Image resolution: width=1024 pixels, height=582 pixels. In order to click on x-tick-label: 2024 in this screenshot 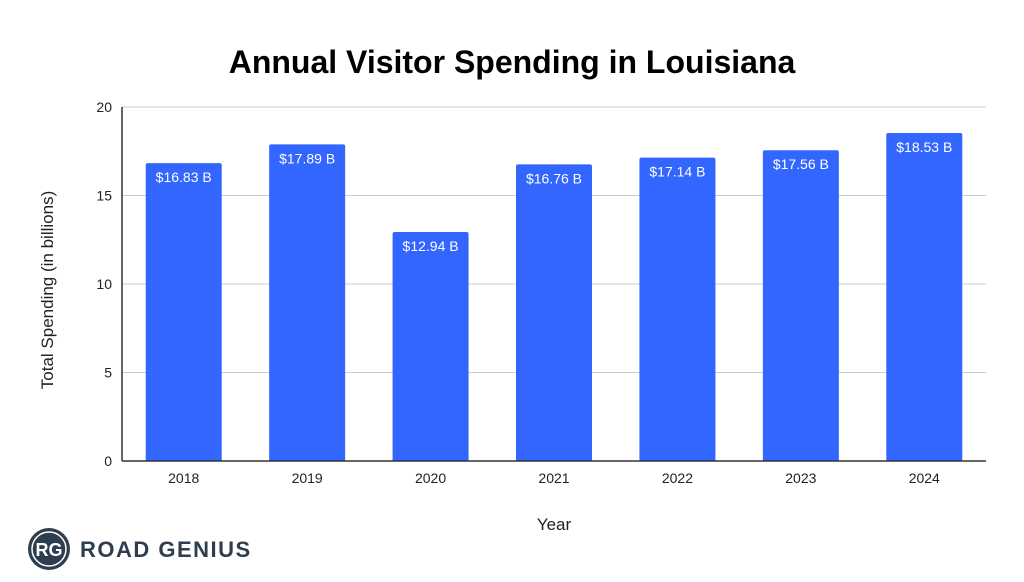, I will do `click(924, 478)`.